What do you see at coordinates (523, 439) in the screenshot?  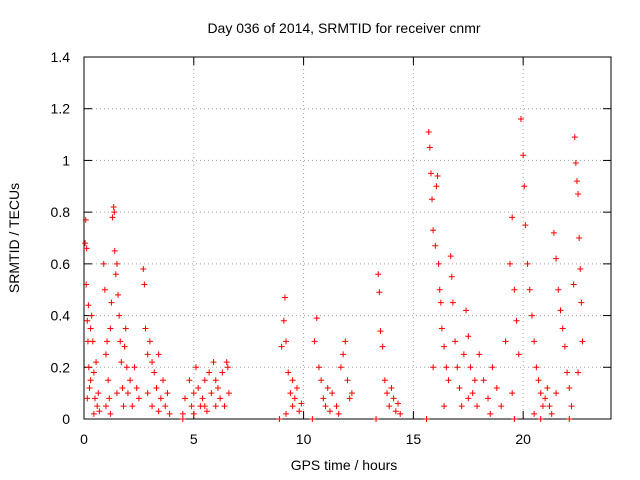 I see `x-tick-label: 20` at bounding box center [523, 439].